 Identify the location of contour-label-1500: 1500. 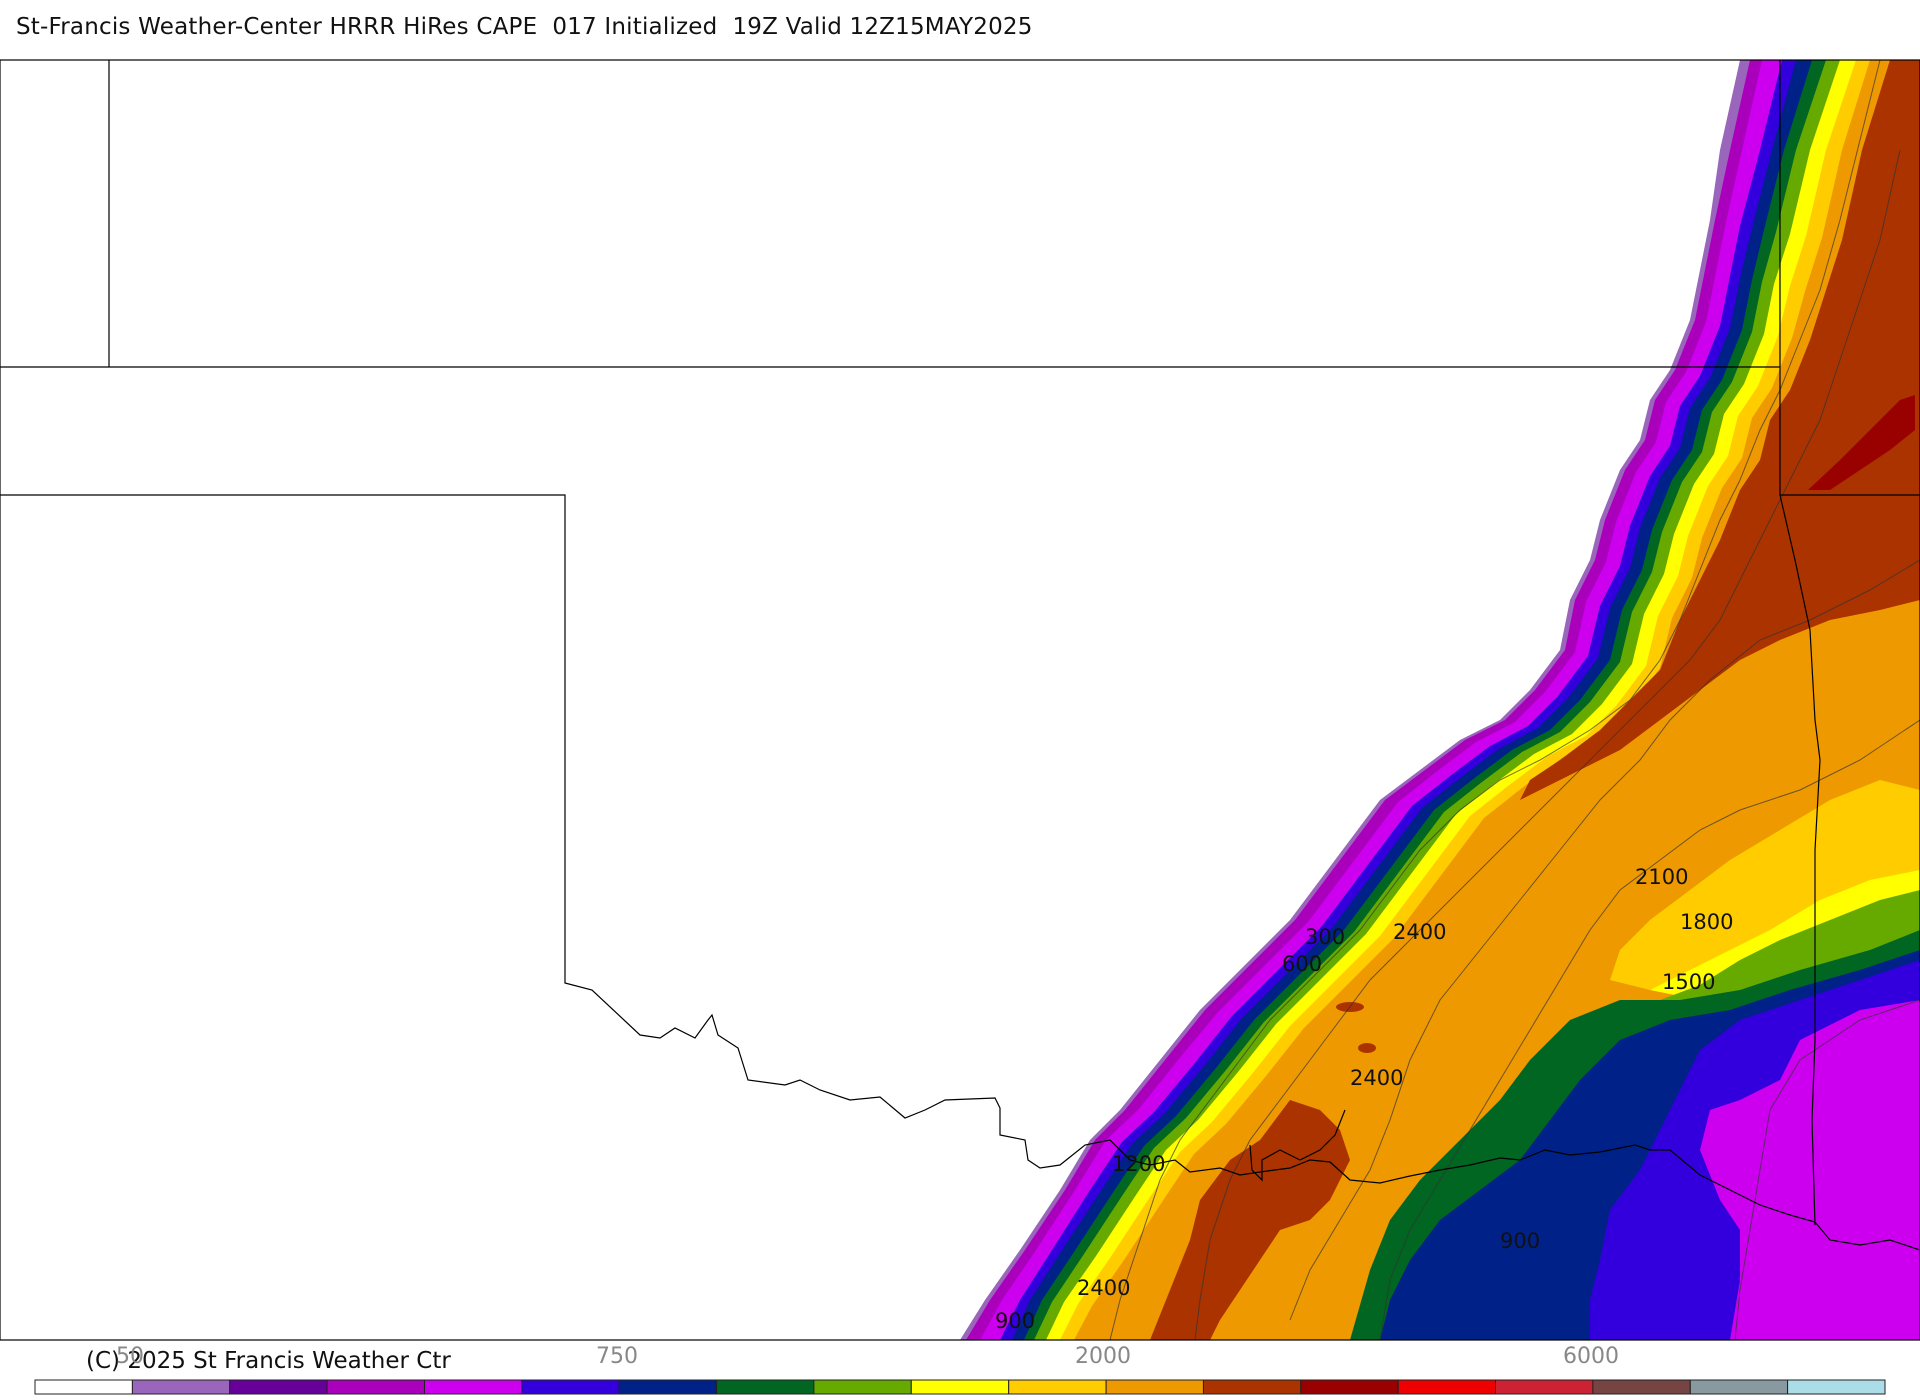
(1688, 982).